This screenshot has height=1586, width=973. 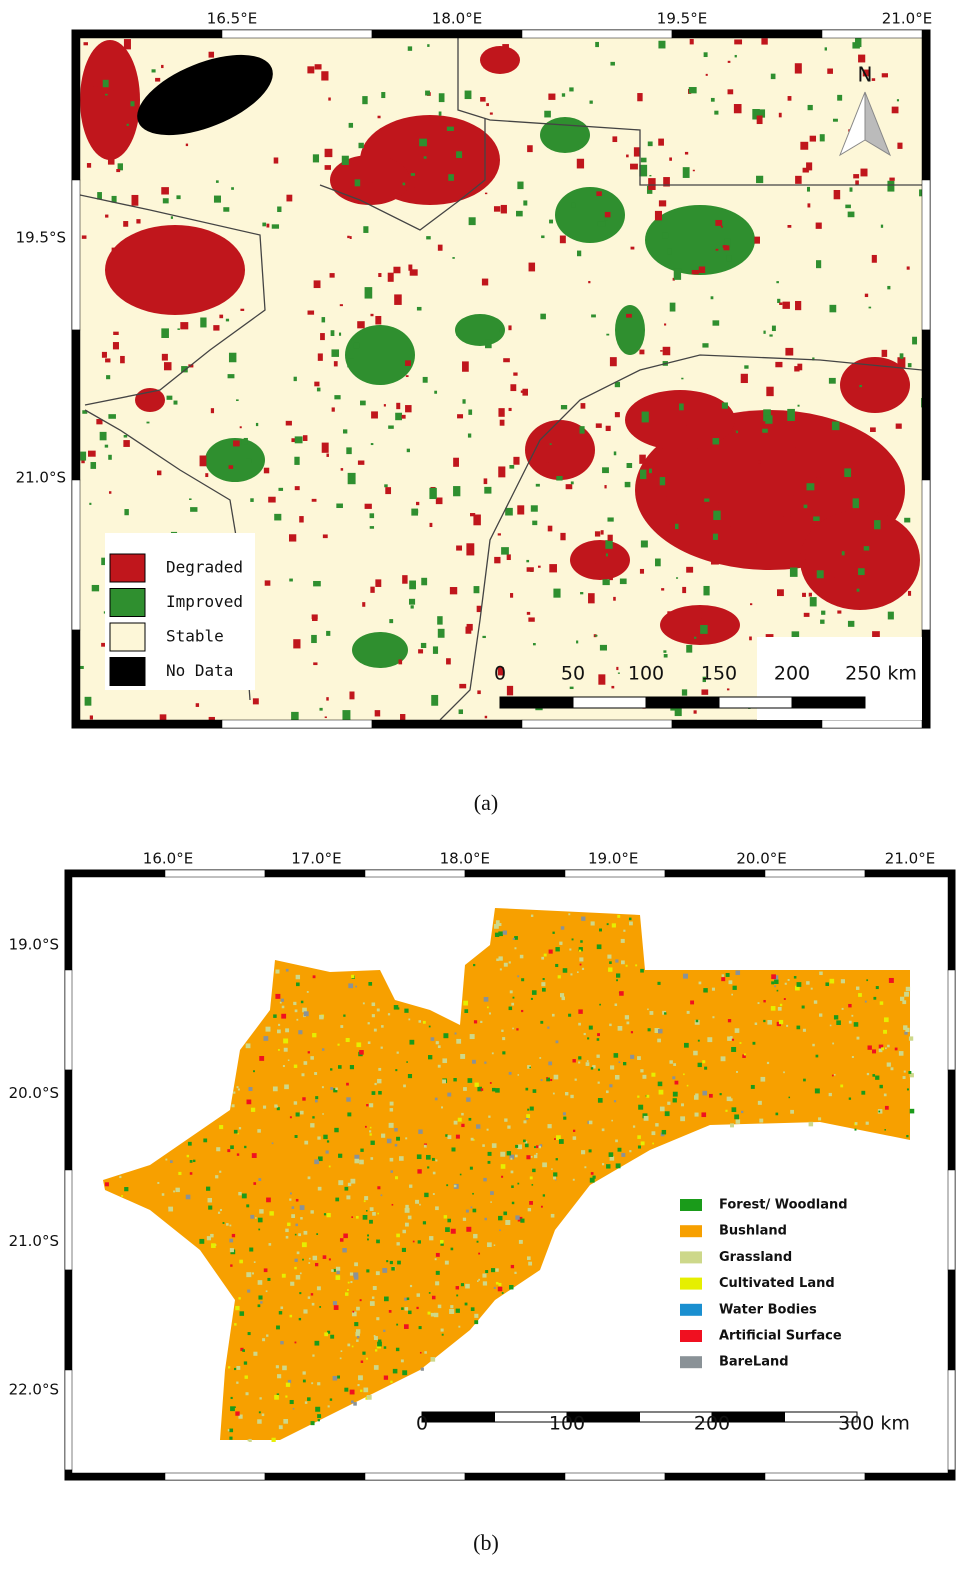 What do you see at coordinates (380, 355) in the screenshot?
I see `improved-patch` at bounding box center [380, 355].